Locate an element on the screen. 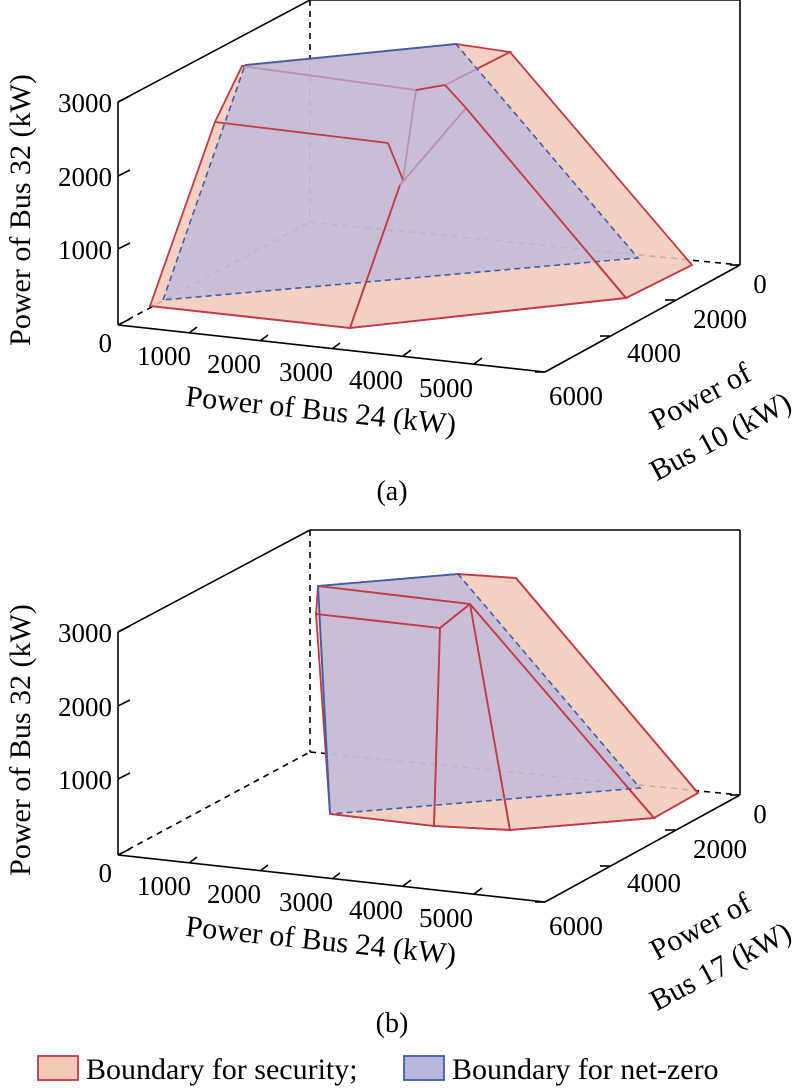  box-left-top-b is located at coordinates (214, 581).